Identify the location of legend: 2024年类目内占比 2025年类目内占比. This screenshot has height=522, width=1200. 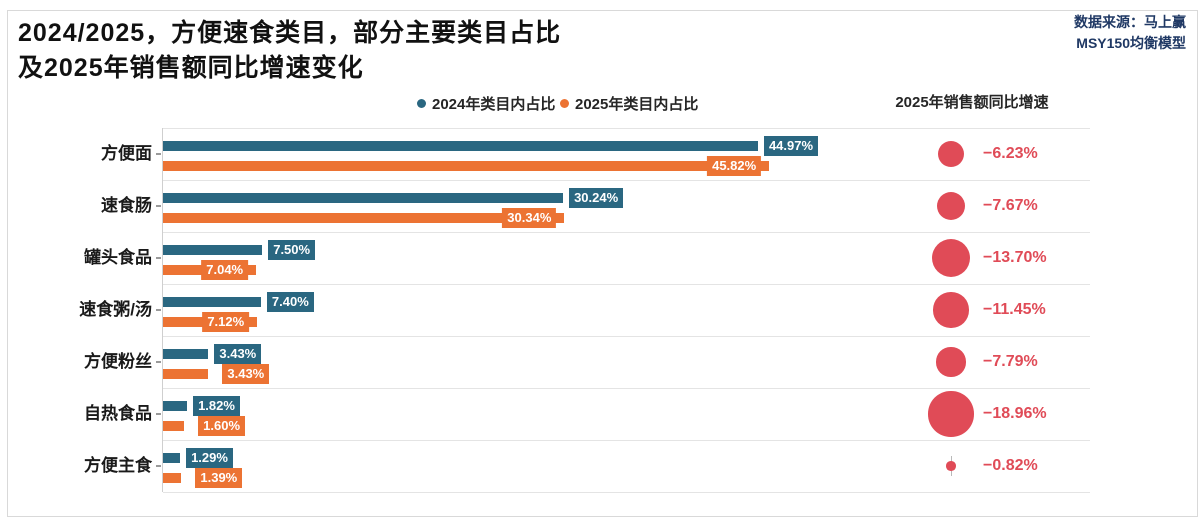
(600, 103).